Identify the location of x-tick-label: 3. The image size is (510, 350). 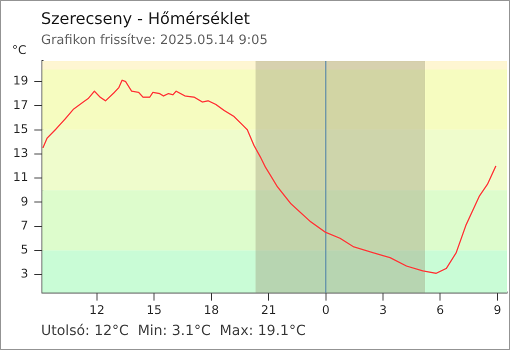
(383, 309).